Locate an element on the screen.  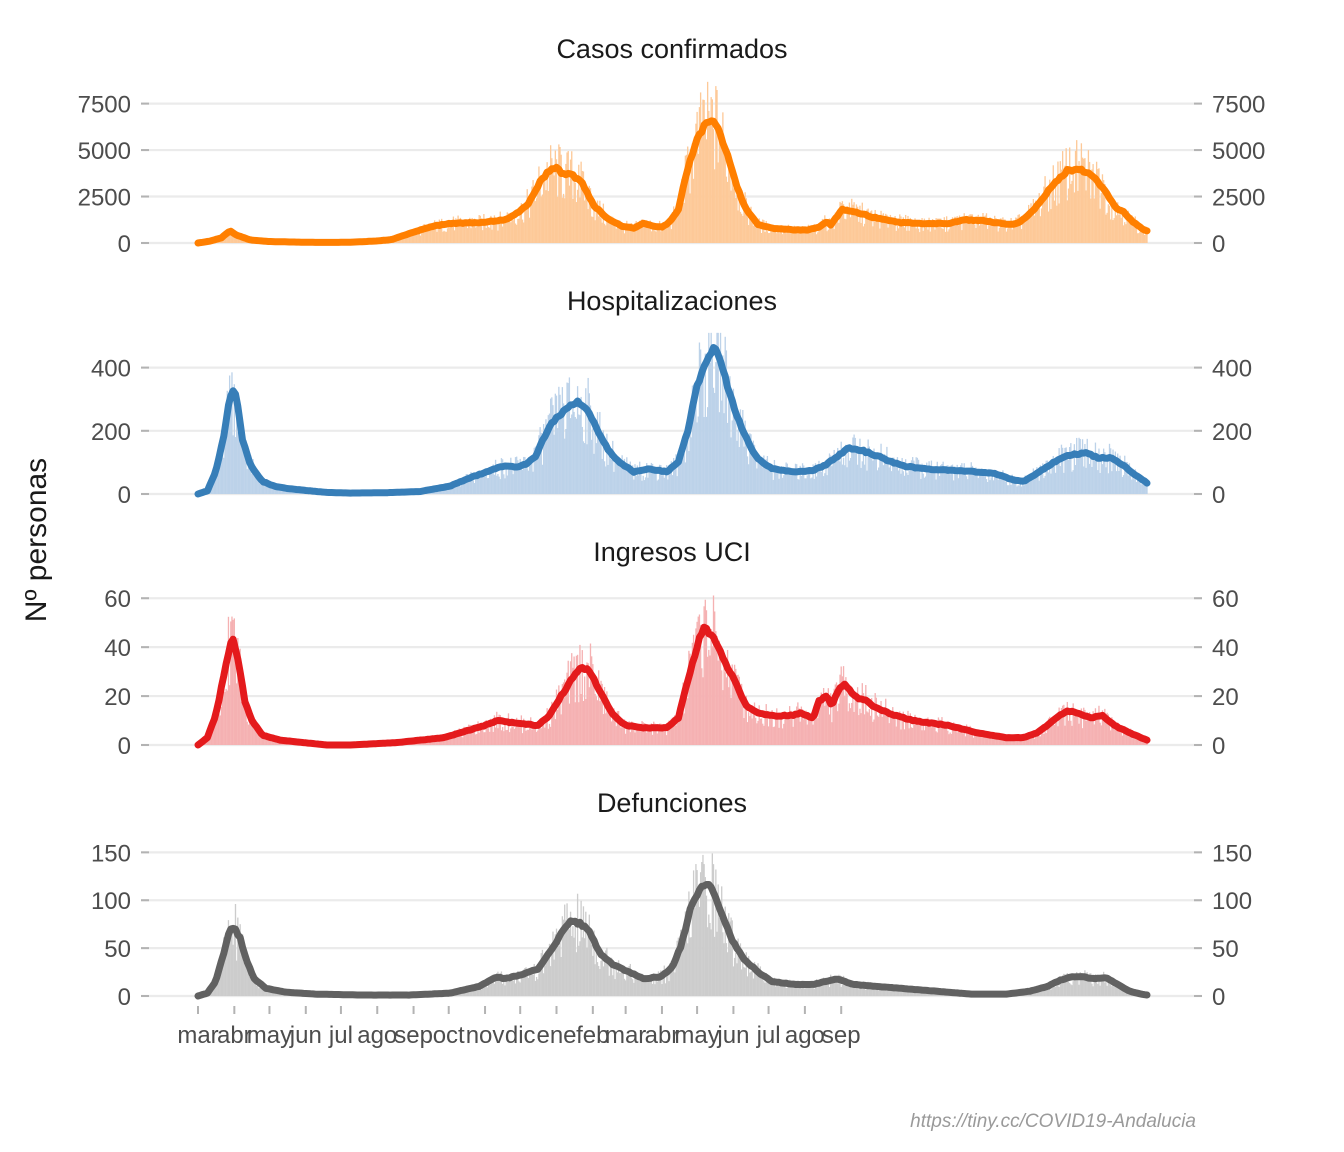
y-tick-label-right: 0 is located at coordinates (1218, 746).